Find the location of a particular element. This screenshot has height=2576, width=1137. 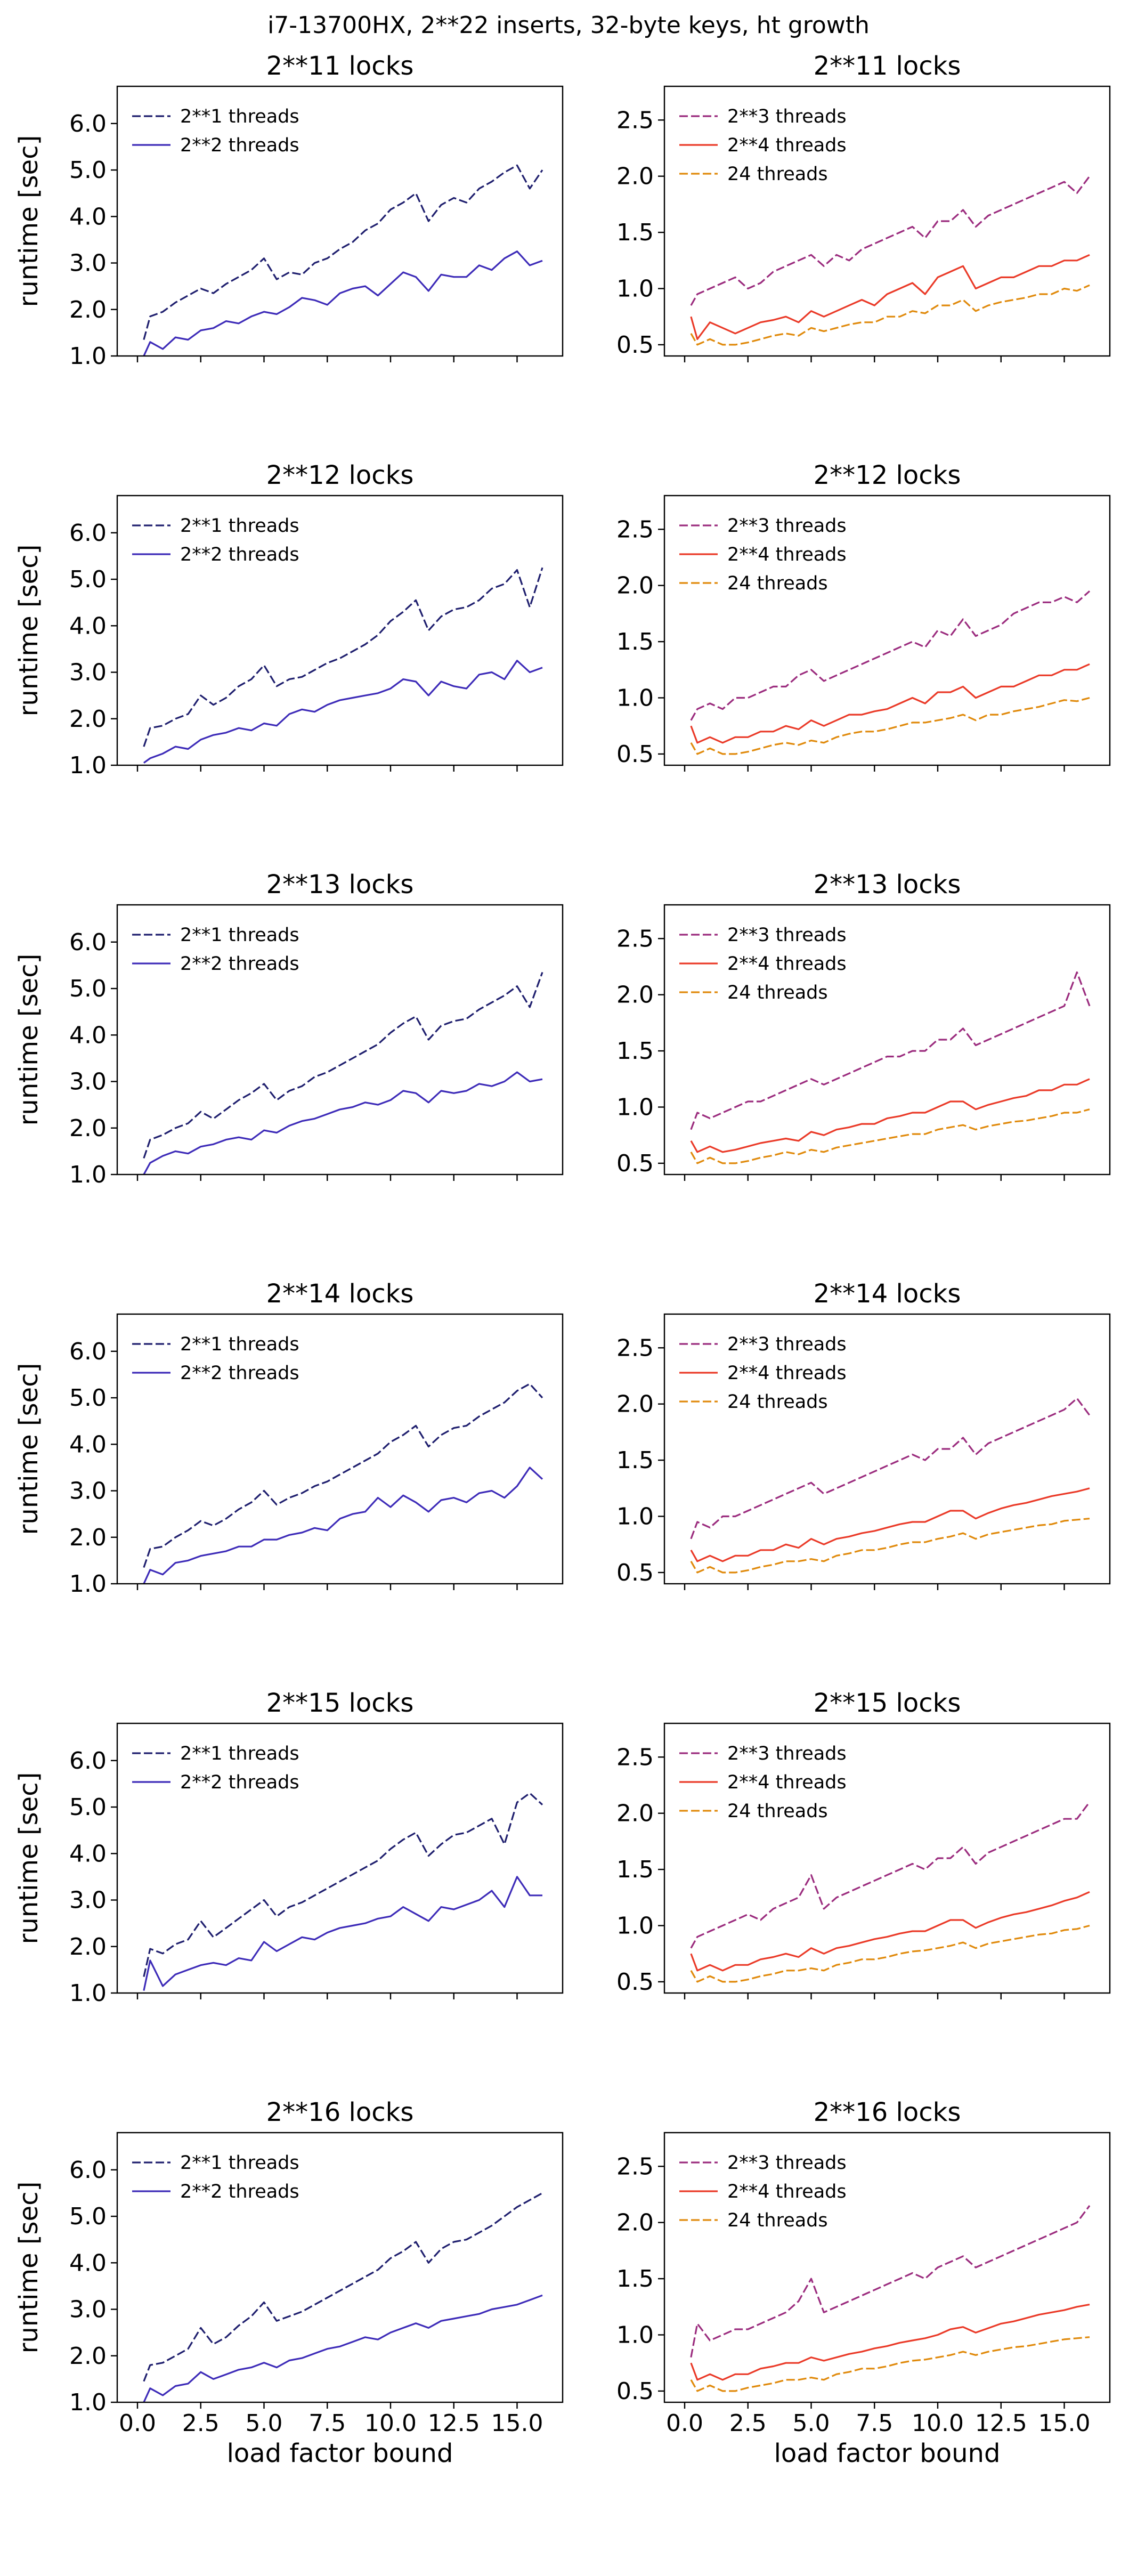

legend: 2**3 threads 2**4 threads 24 threads is located at coordinates (763, 554).